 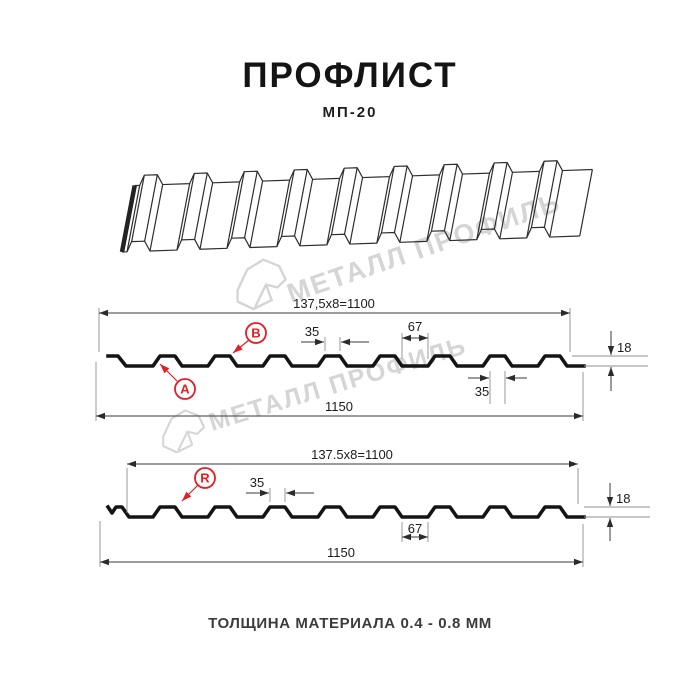 I want to click on dim-pitch-top: 137,5x8=1100, so click(x=334, y=324).